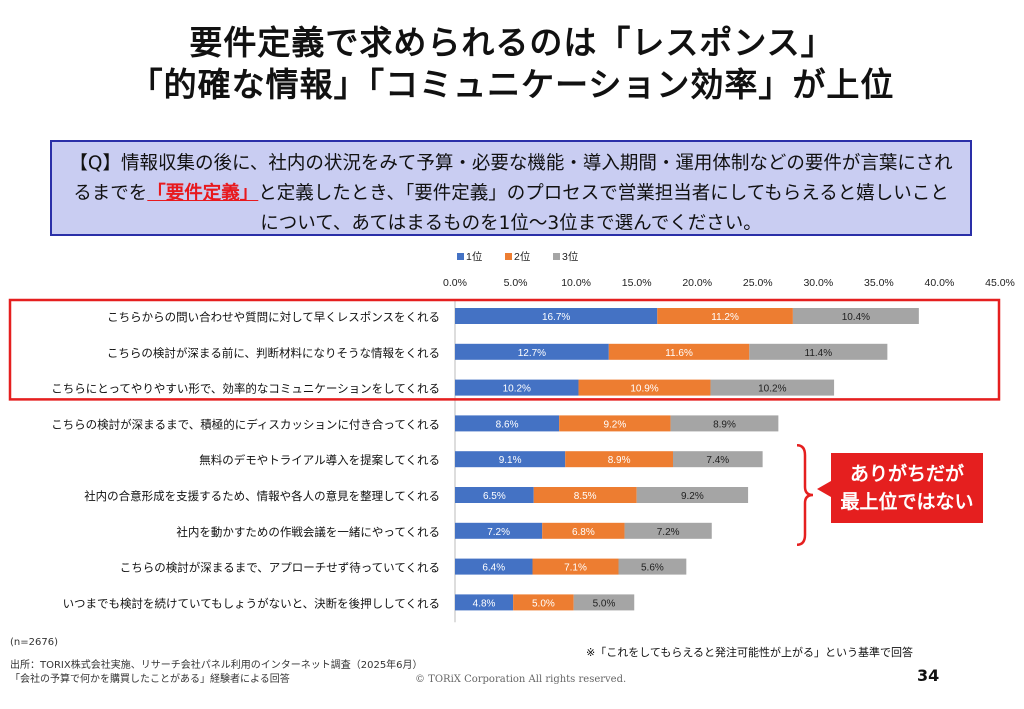 This screenshot has height=709, width=1024. What do you see at coordinates (521, 679) in the screenshot?
I see `copyright: © TORiX Corporation All rights reserved.` at bounding box center [521, 679].